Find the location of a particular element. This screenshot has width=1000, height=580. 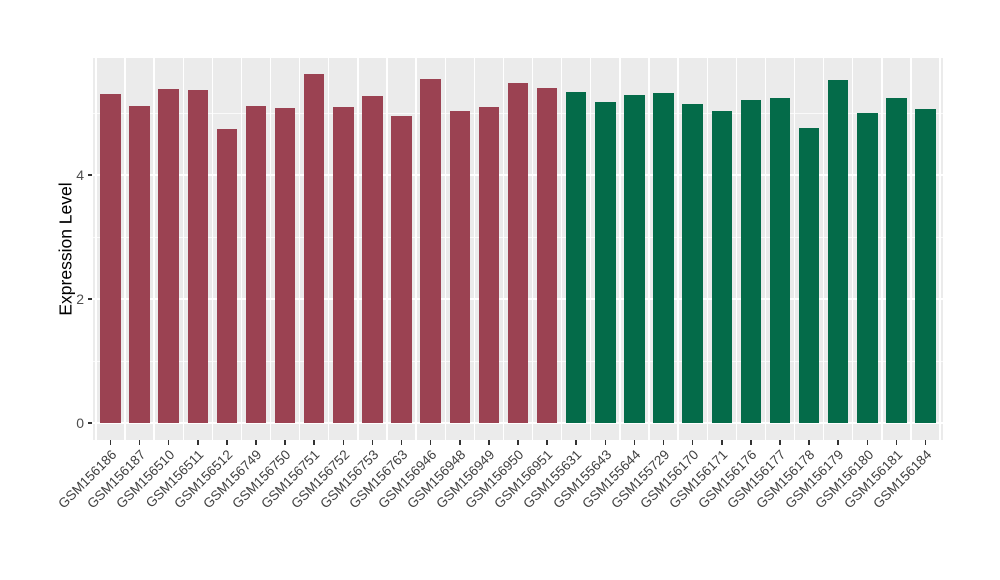

y-tick-label-4: 4 is located at coordinates (80, 175).